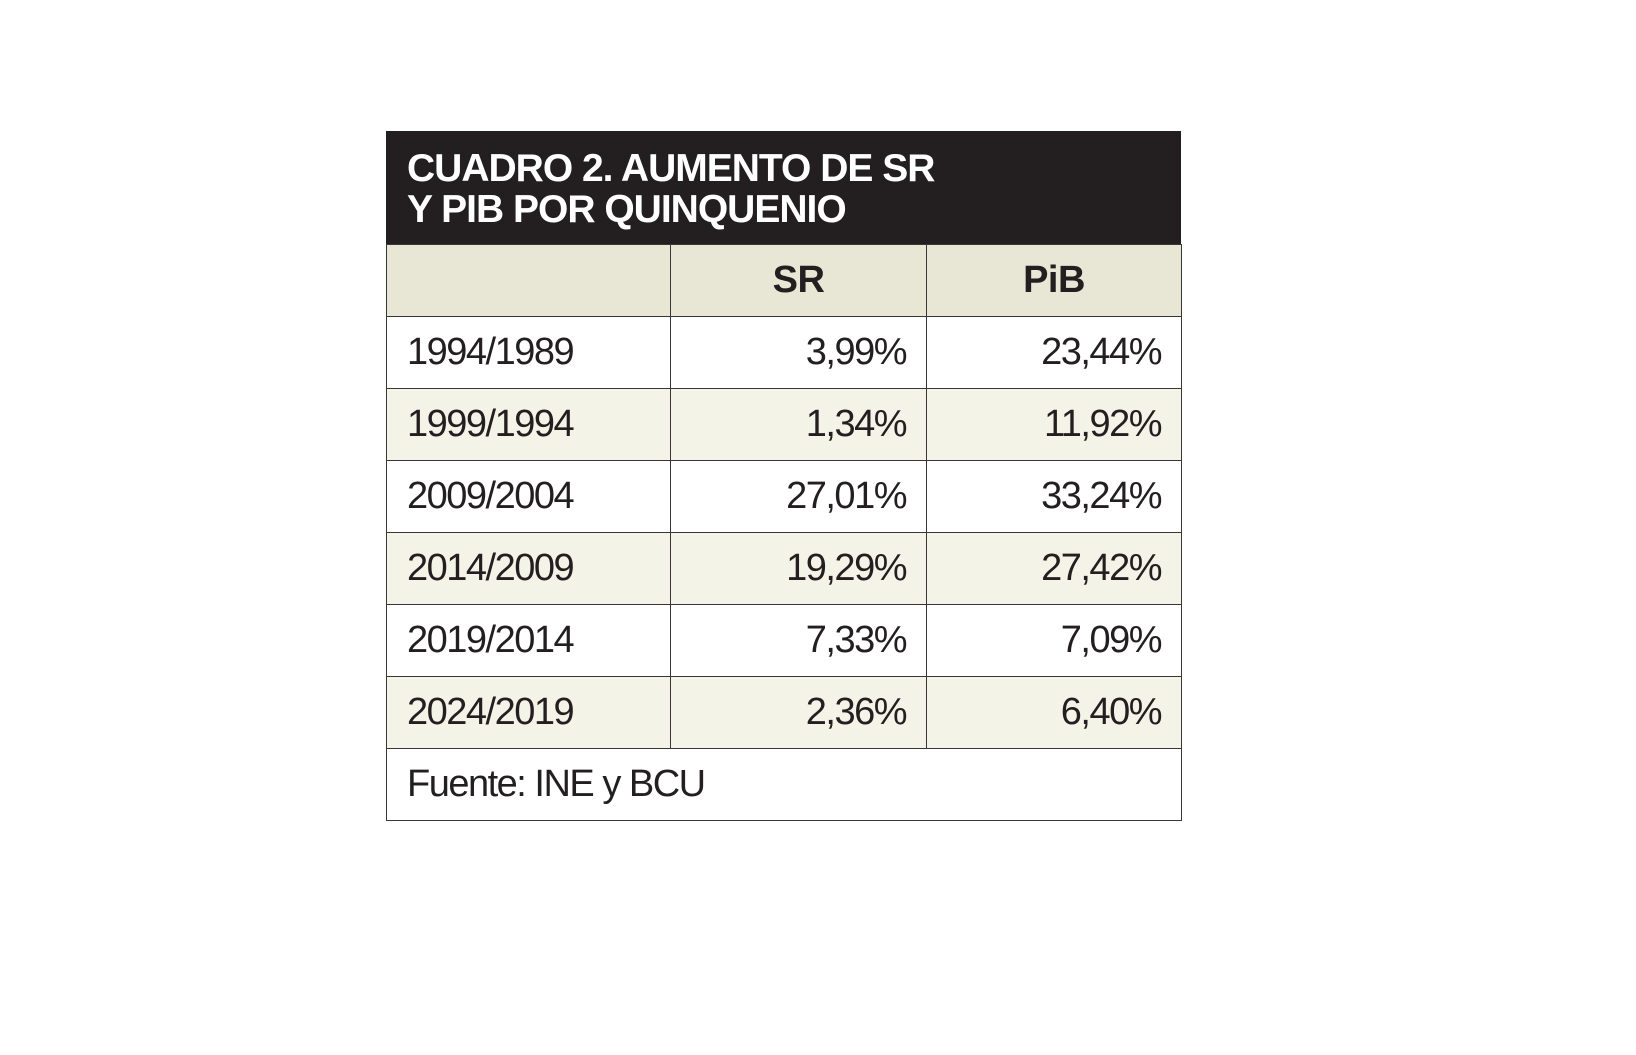 This screenshot has height=1055, width=1636. What do you see at coordinates (528, 568) in the screenshot?
I see `period-cell: 2014/2009` at bounding box center [528, 568].